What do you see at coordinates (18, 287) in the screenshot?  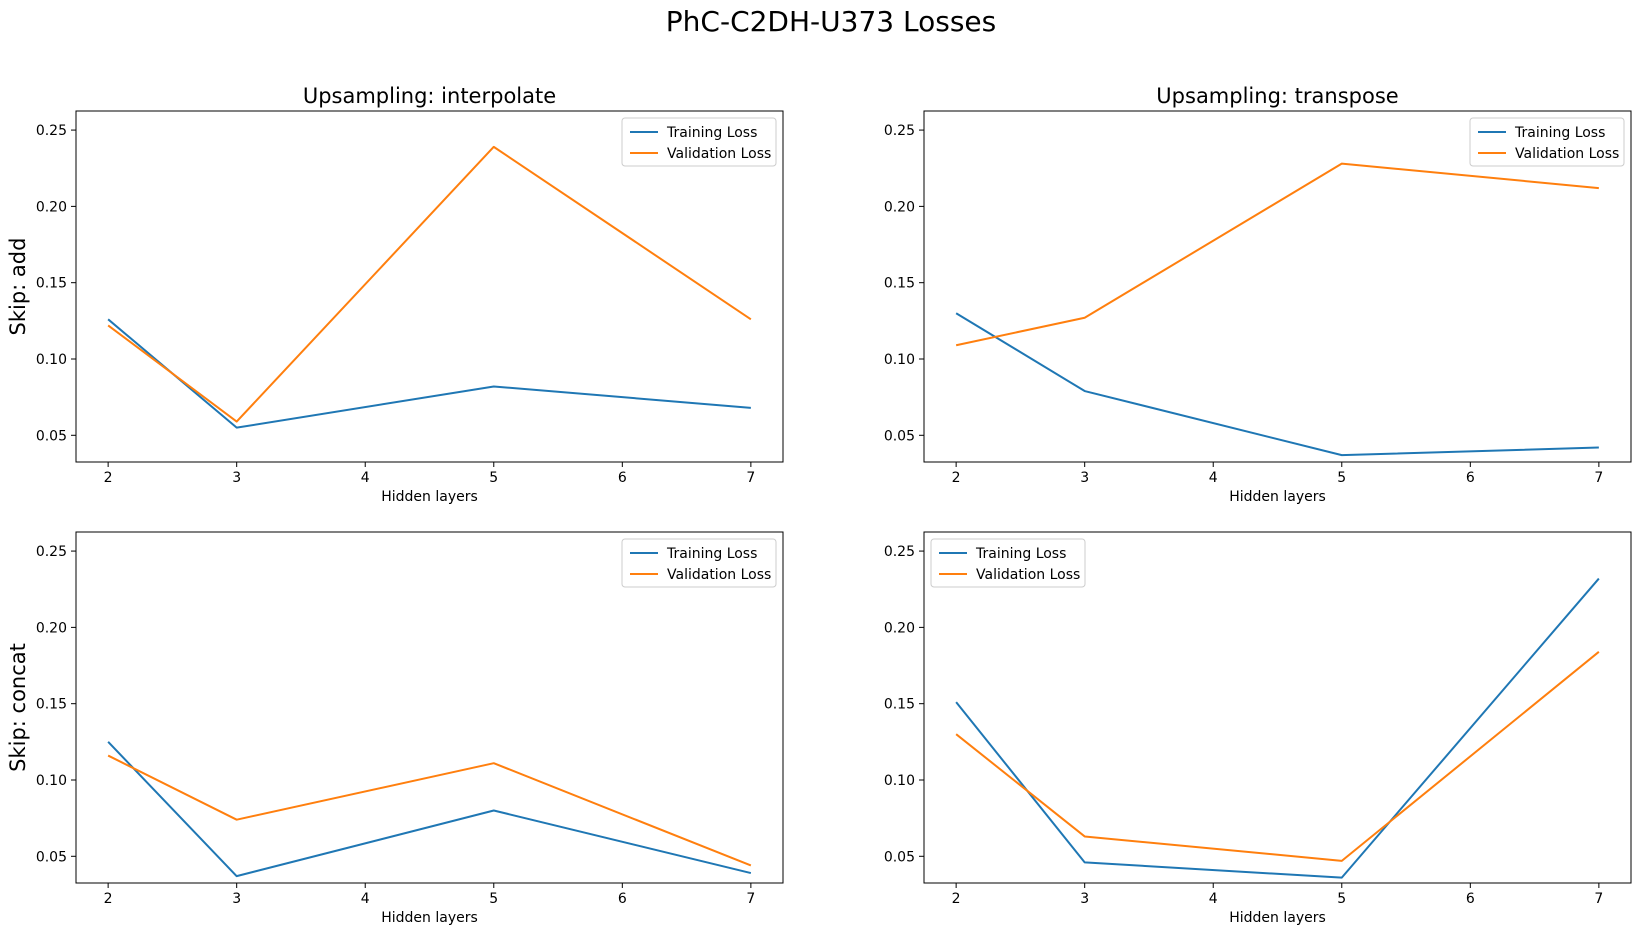 I see `row-label: Skip: add` at bounding box center [18, 287].